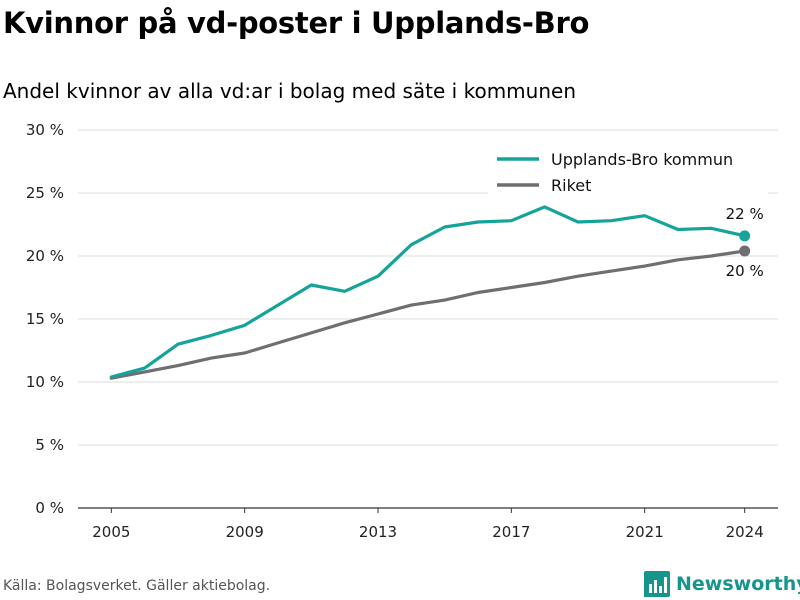 The width and height of the screenshot is (800, 600). Describe the element at coordinates (45, 382) in the screenshot. I see `y-tick-label: 10 %` at that location.